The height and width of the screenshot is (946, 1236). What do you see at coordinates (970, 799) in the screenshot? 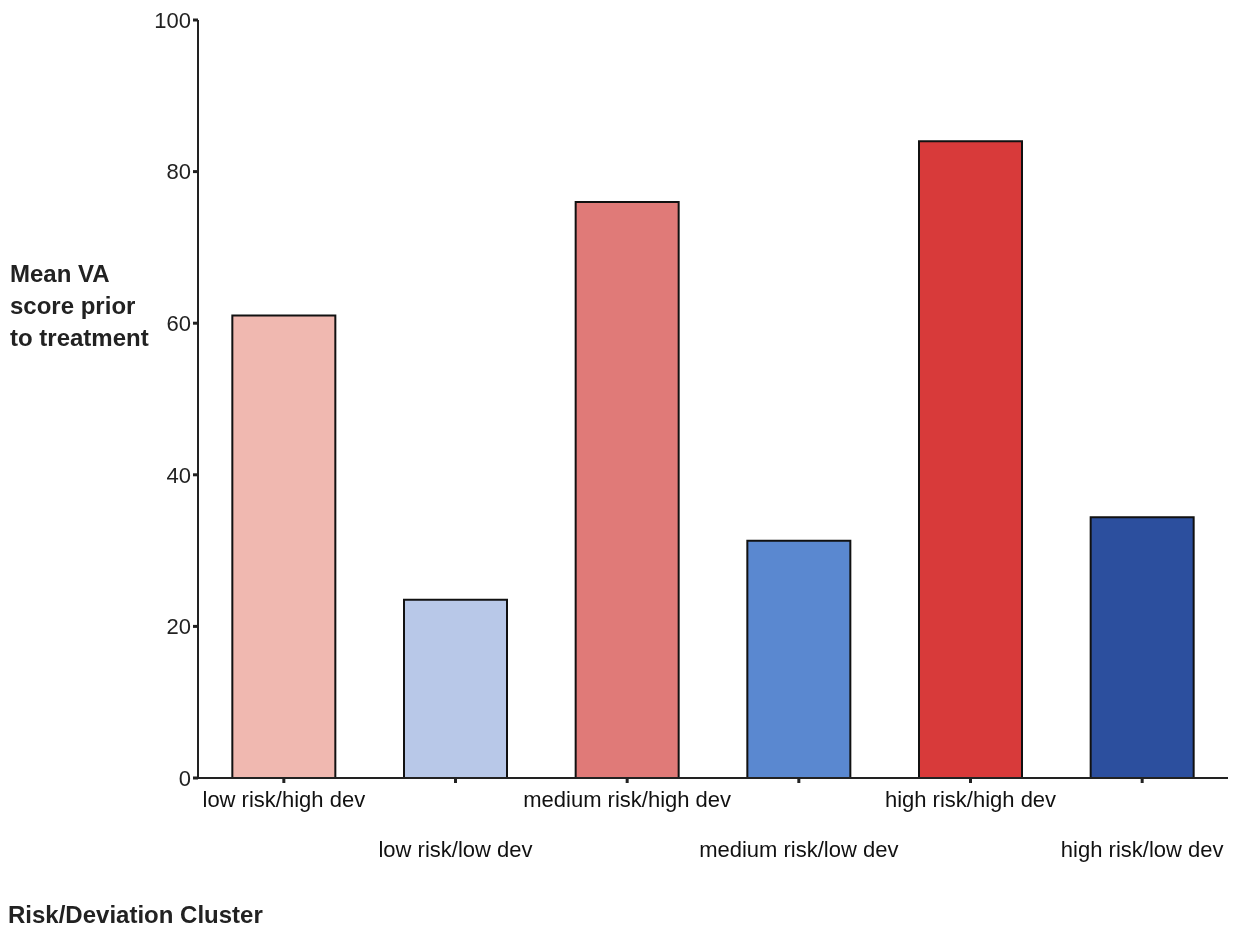
I see `x-tick-label: high risk/high dev` at bounding box center [970, 799].